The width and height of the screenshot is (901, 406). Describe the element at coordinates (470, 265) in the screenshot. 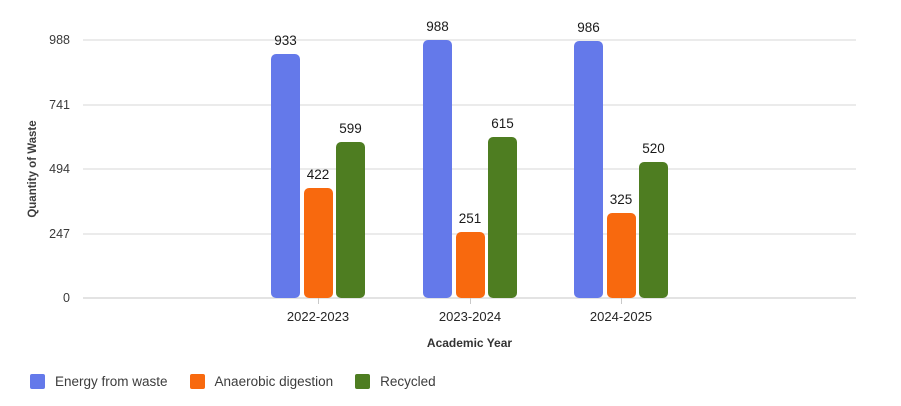

I see `bar-anaerobic-digestion-2023-2024` at that location.